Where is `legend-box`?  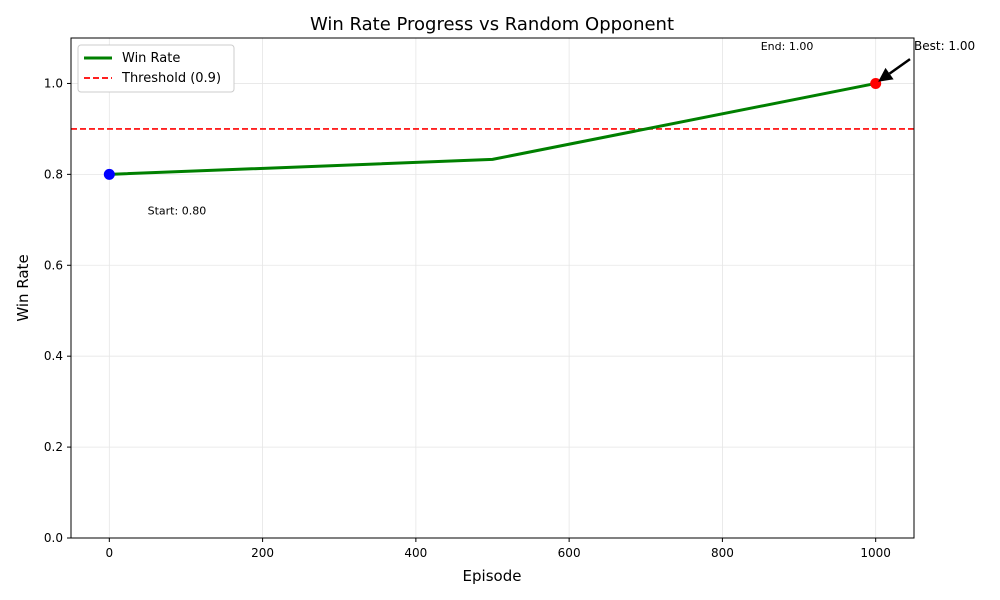 legend-box is located at coordinates (156, 68).